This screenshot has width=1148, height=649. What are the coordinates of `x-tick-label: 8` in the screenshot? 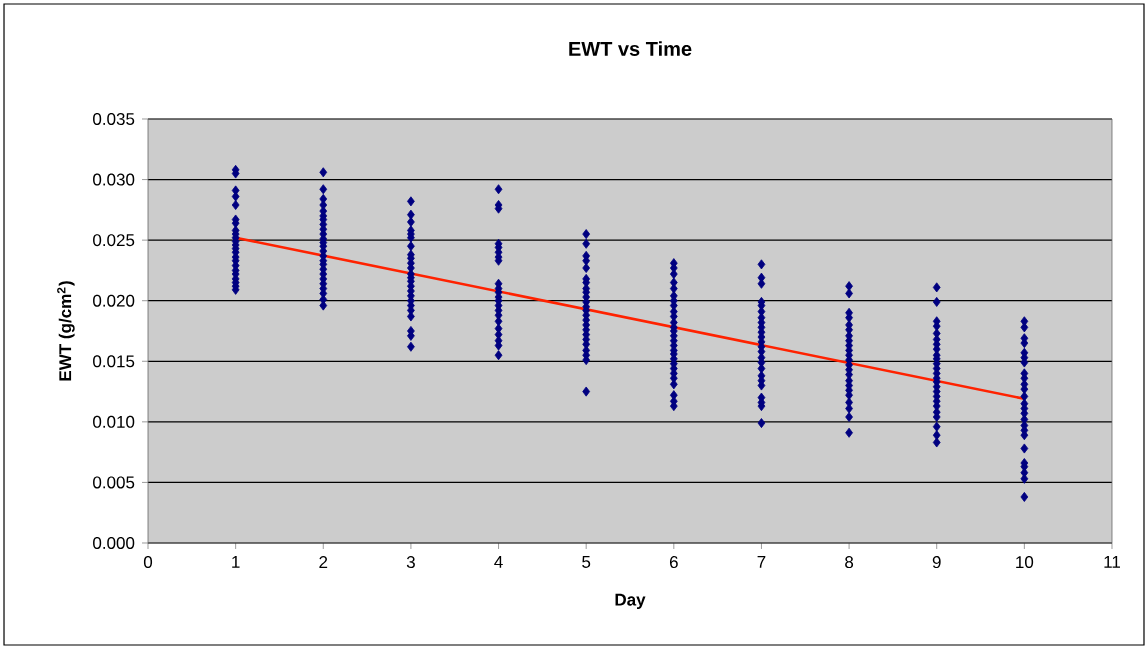 It's located at (849, 562).